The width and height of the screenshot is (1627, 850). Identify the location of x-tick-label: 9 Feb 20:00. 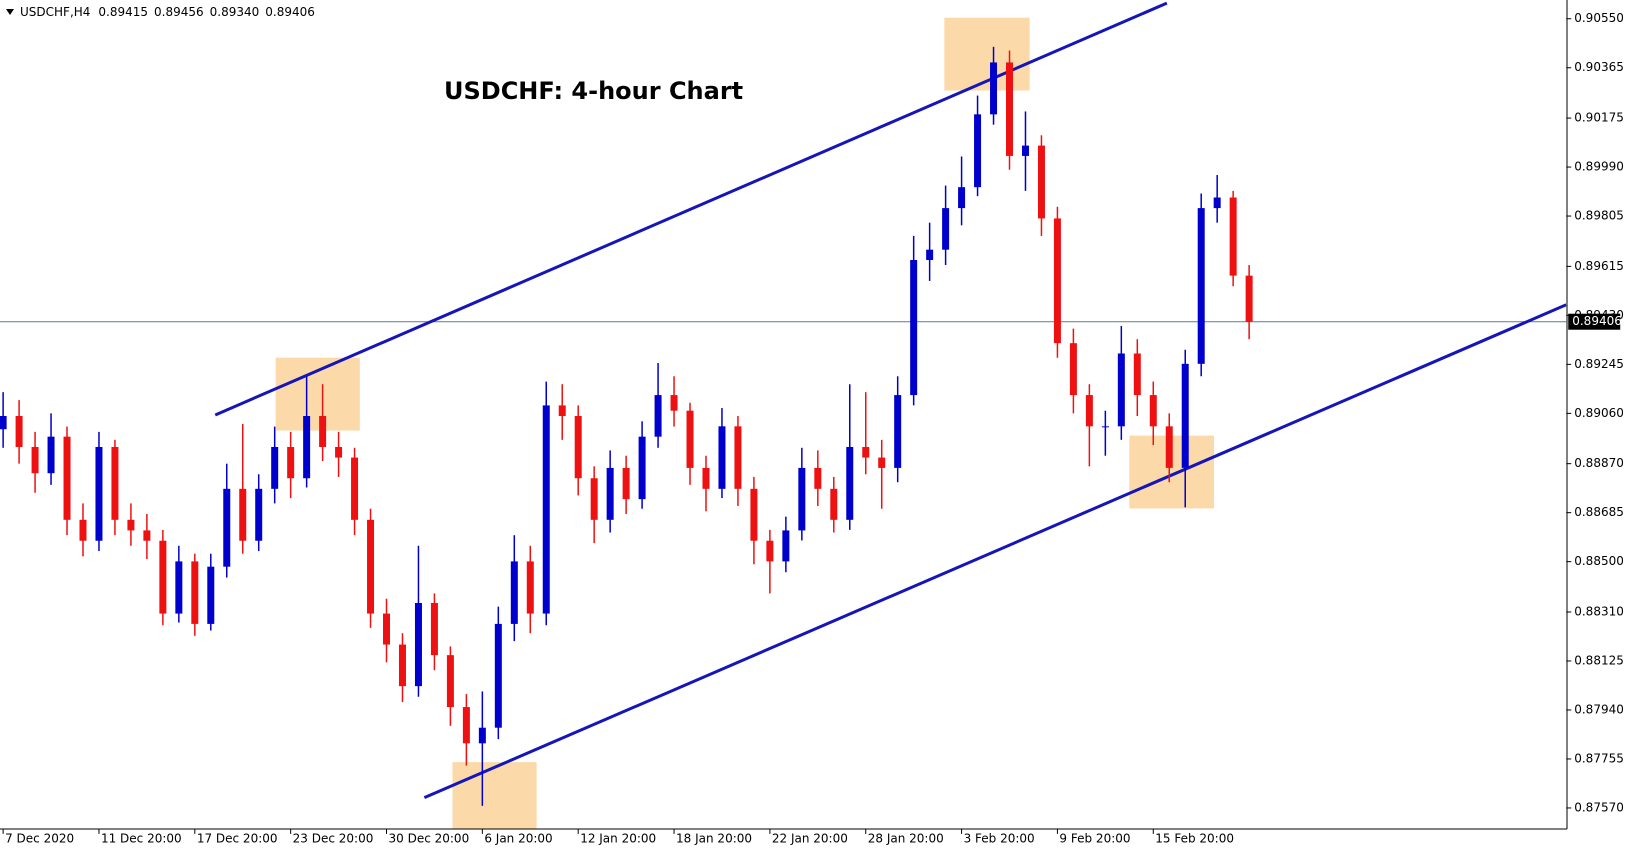
(1094, 838).